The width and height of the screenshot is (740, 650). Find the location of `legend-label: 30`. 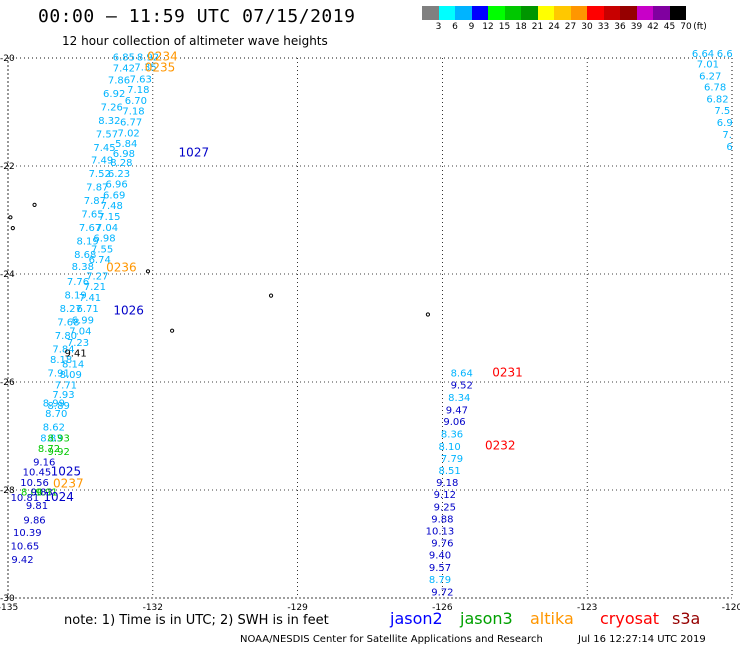

legend-label: 30 is located at coordinates (587, 27).